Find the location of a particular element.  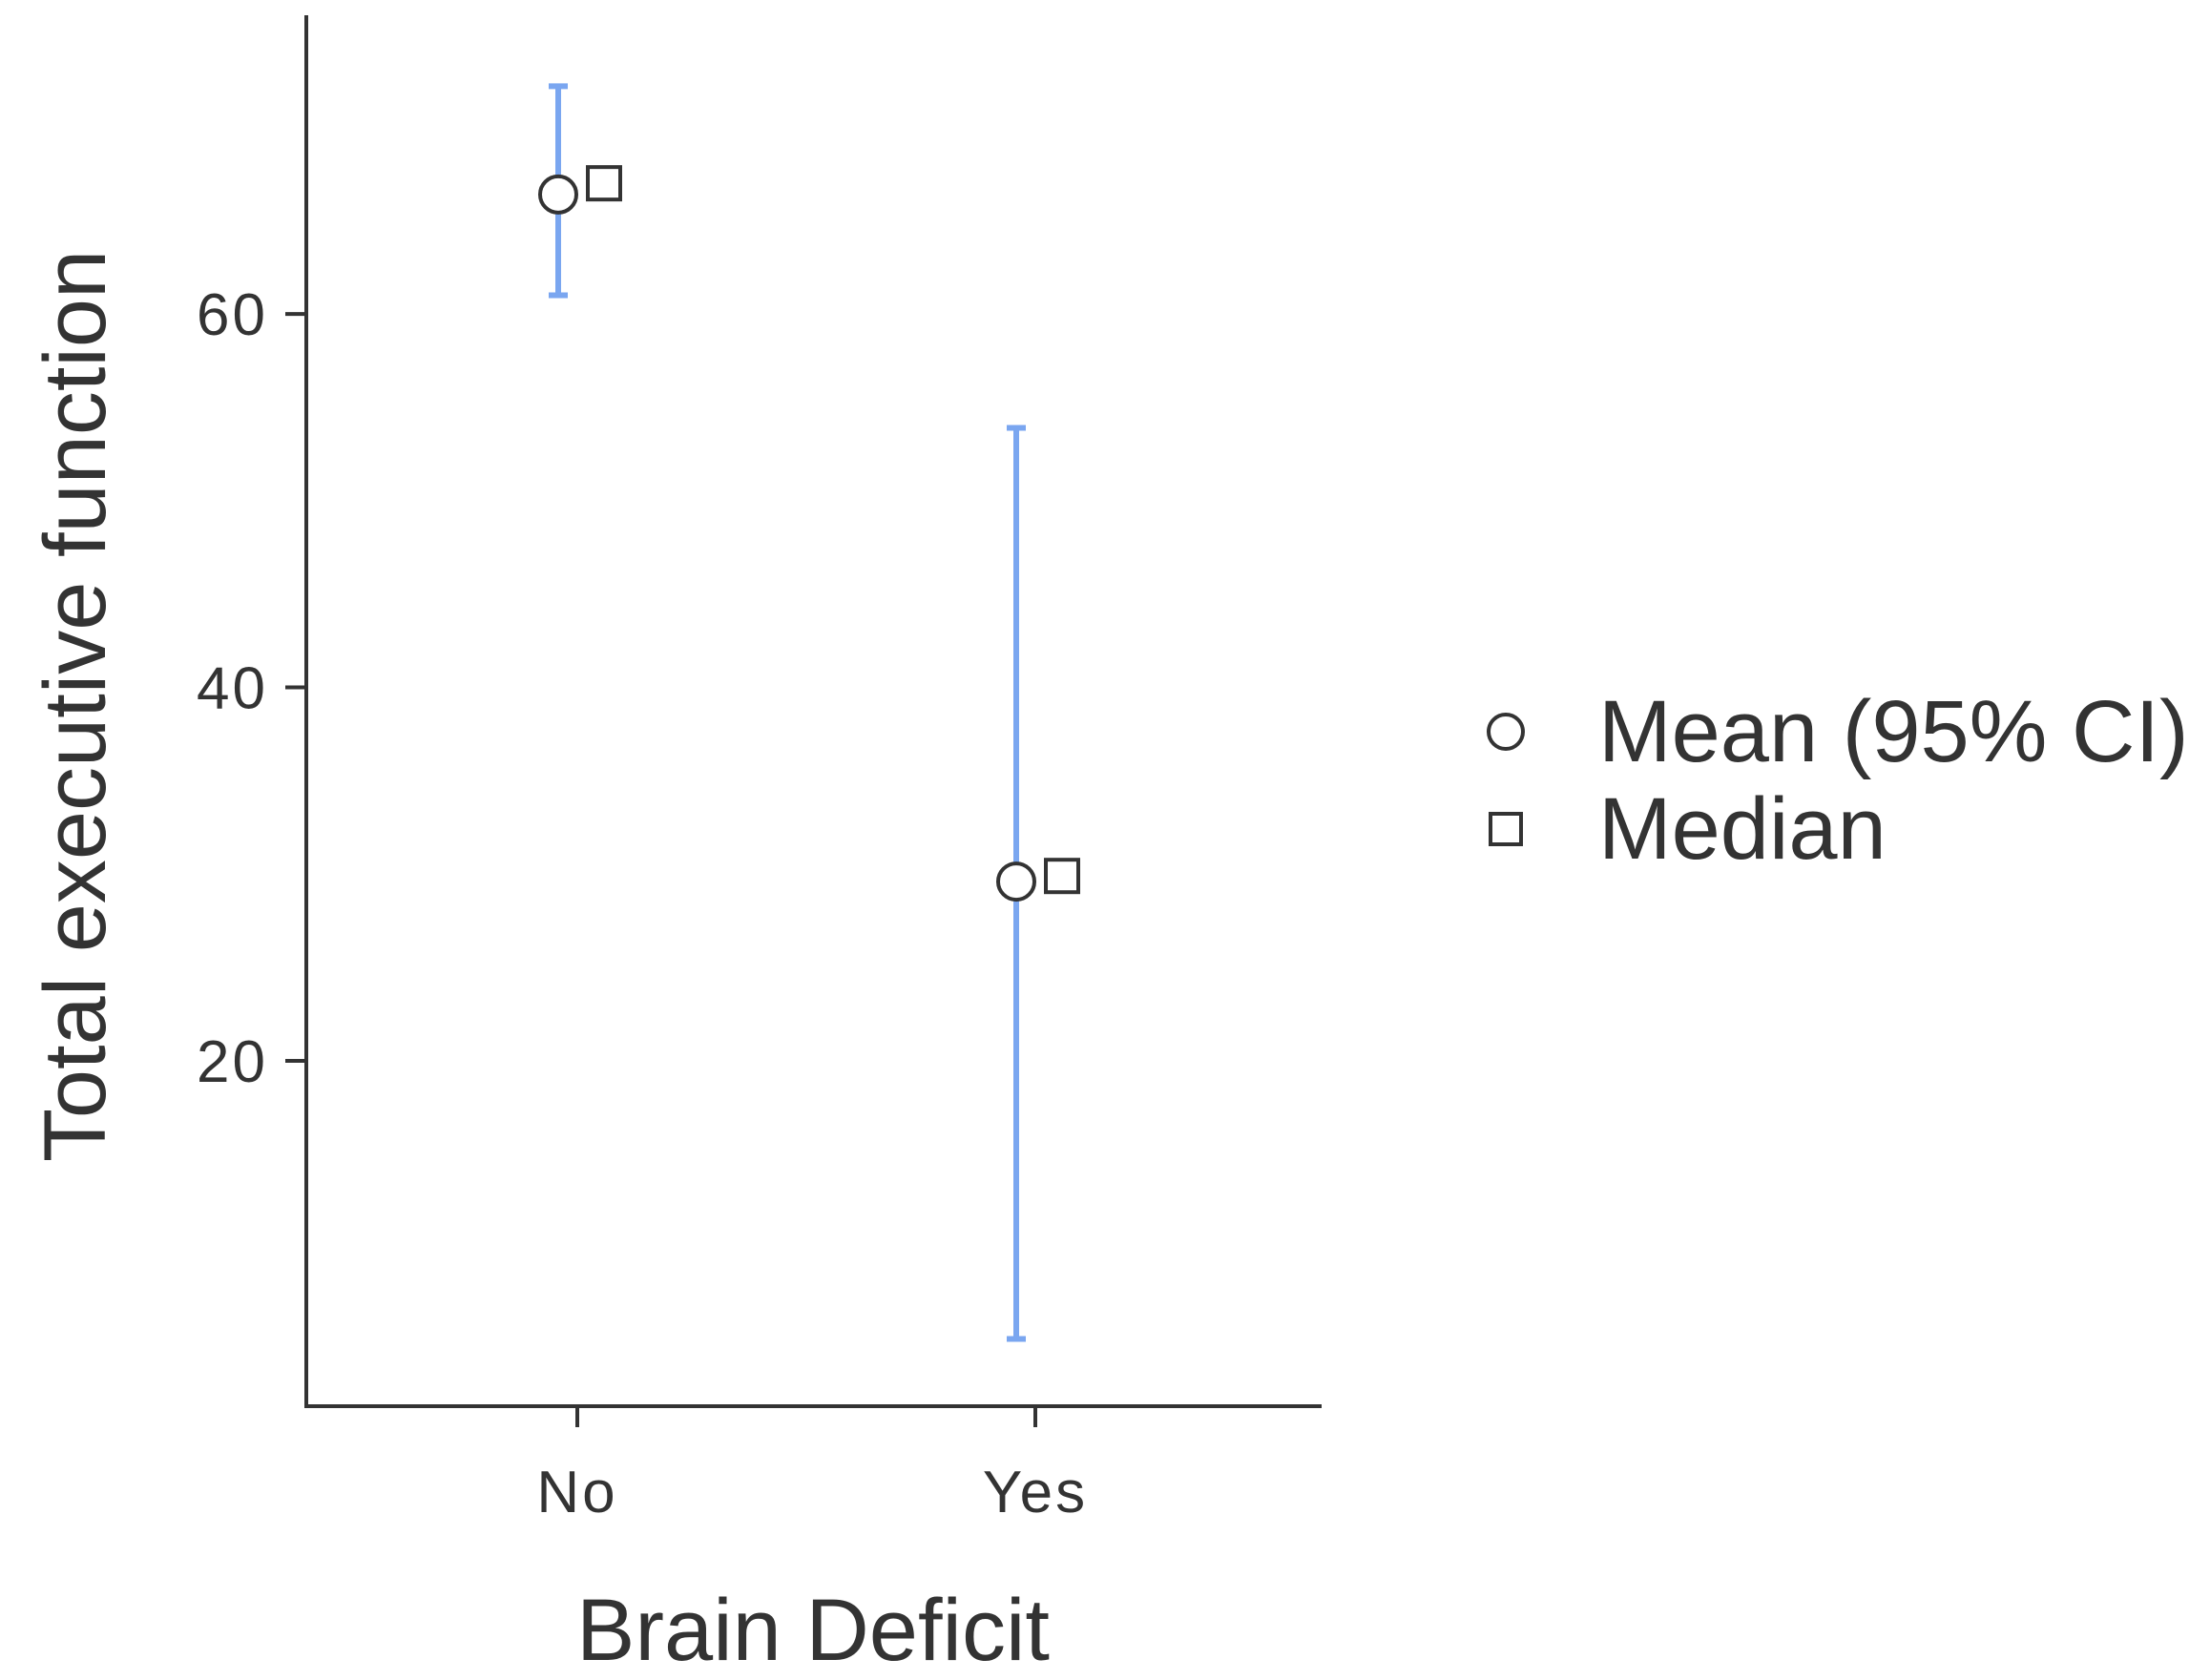

legend-circle-marker is located at coordinates (1506, 732).